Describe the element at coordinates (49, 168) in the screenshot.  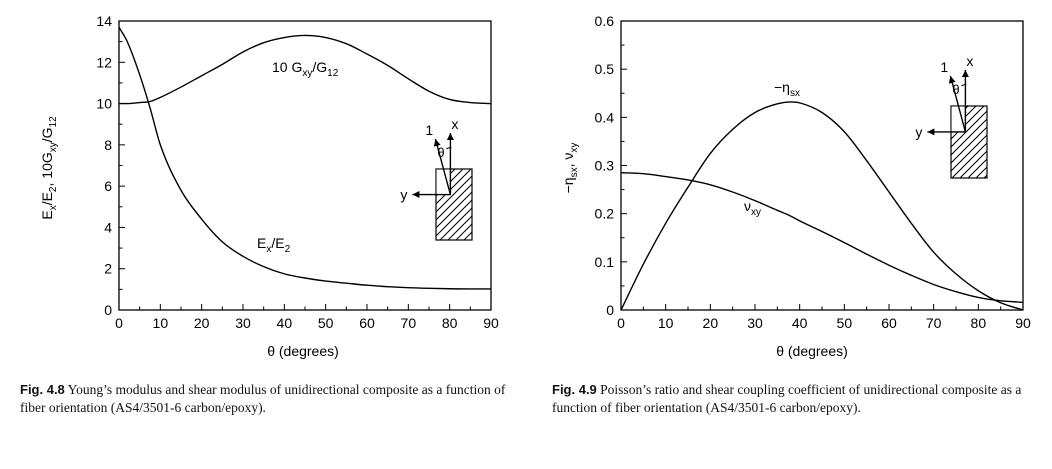
I see `chart1-ylabel: Ex/E2, 10Gxy/G12` at that location.